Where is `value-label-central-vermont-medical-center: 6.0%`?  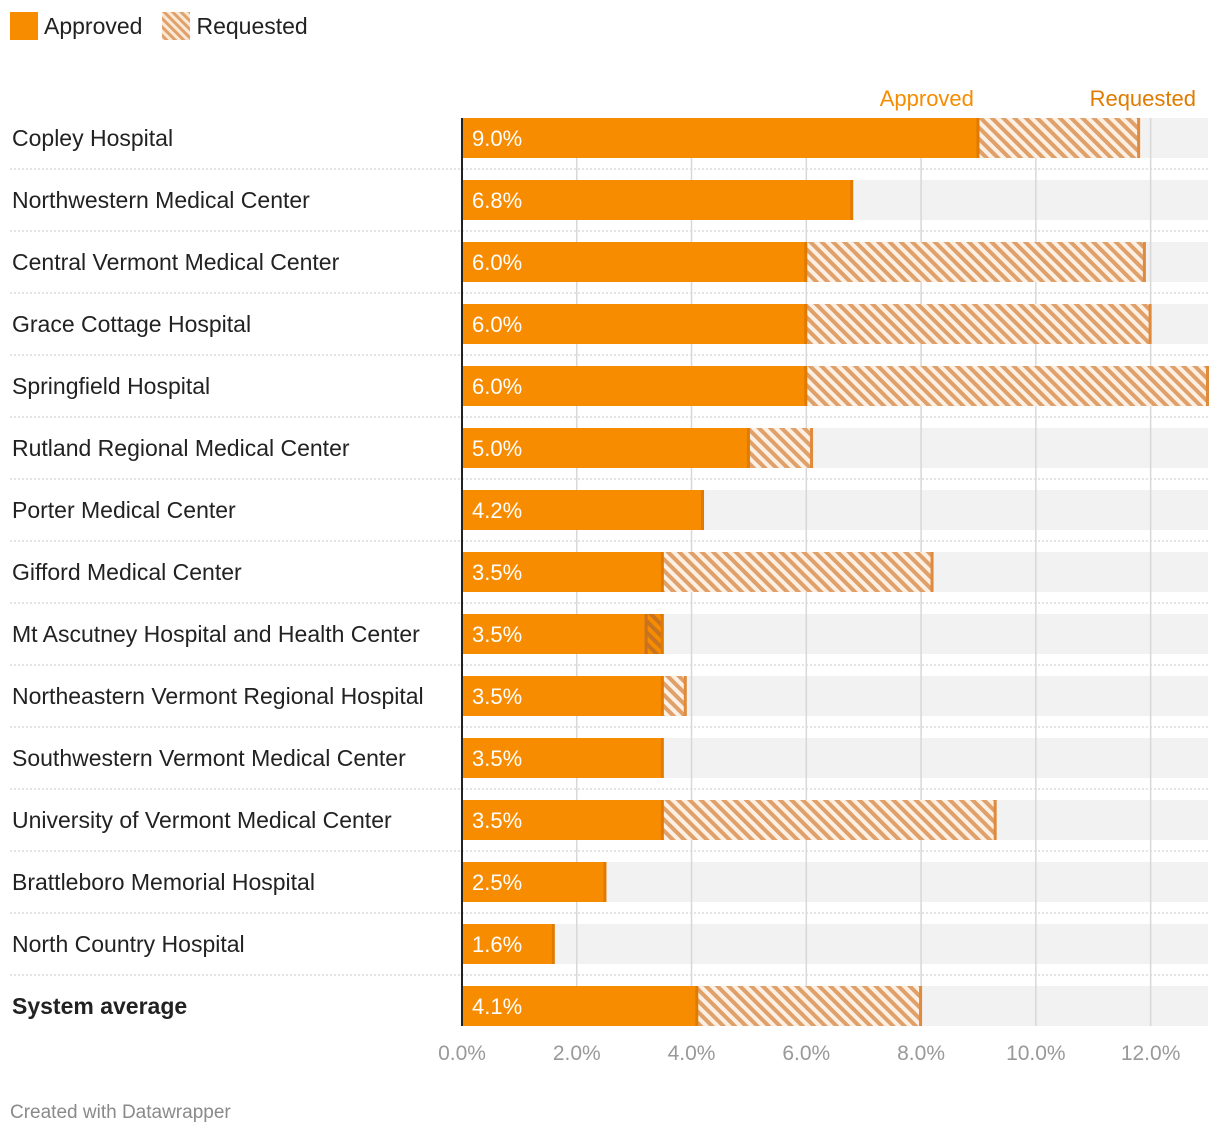 value-label-central-vermont-medical-center: 6.0% is located at coordinates (497, 262).